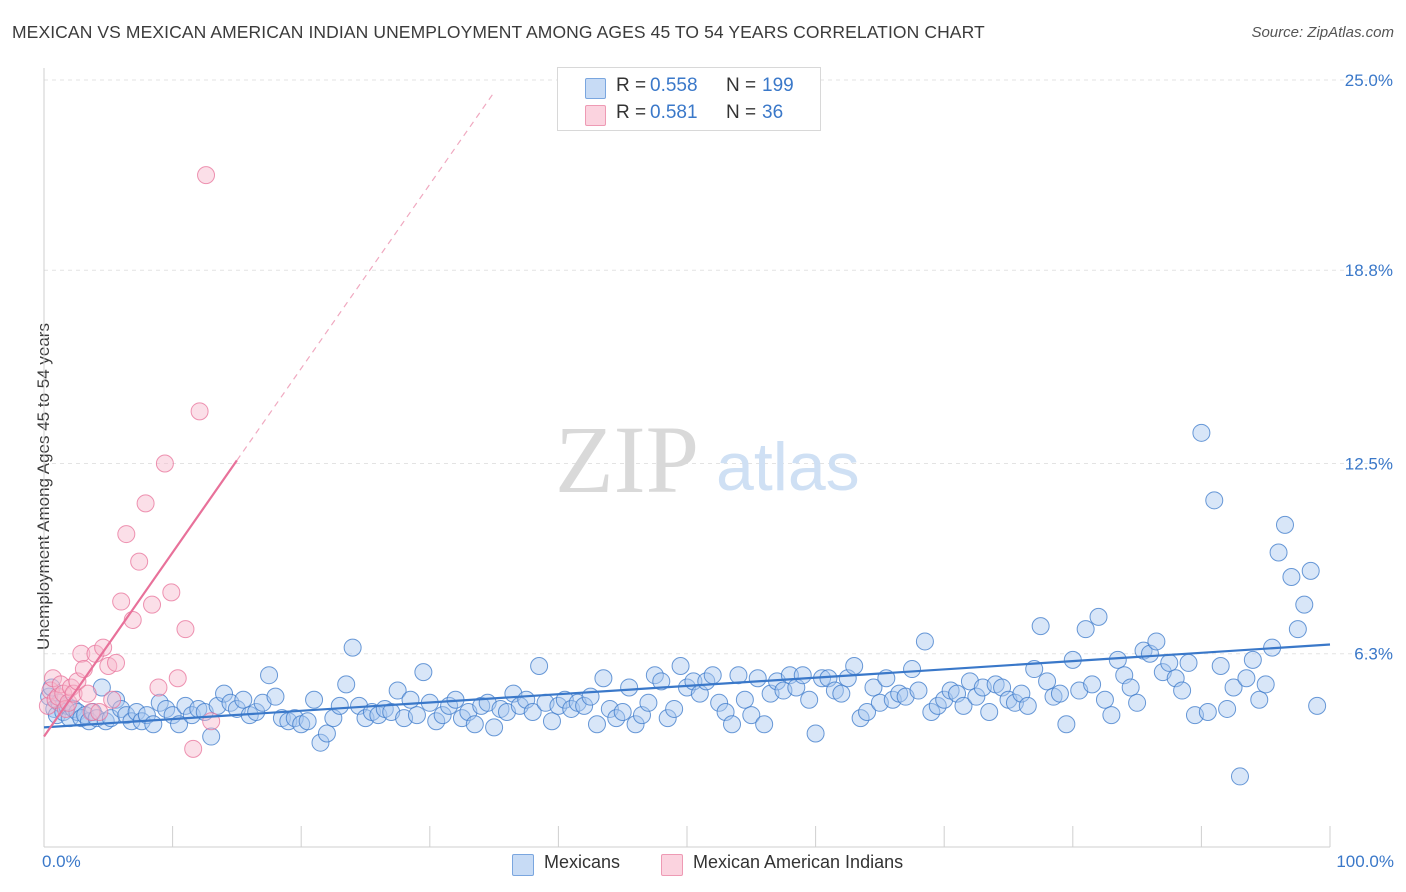  Describe the element at coordinates (595, 115) in the screenshot. I see `legend-swatch-indians` at that location.